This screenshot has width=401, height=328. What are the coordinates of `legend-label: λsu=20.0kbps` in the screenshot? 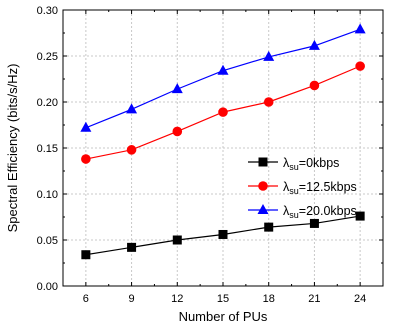 It's located at (320, 212).